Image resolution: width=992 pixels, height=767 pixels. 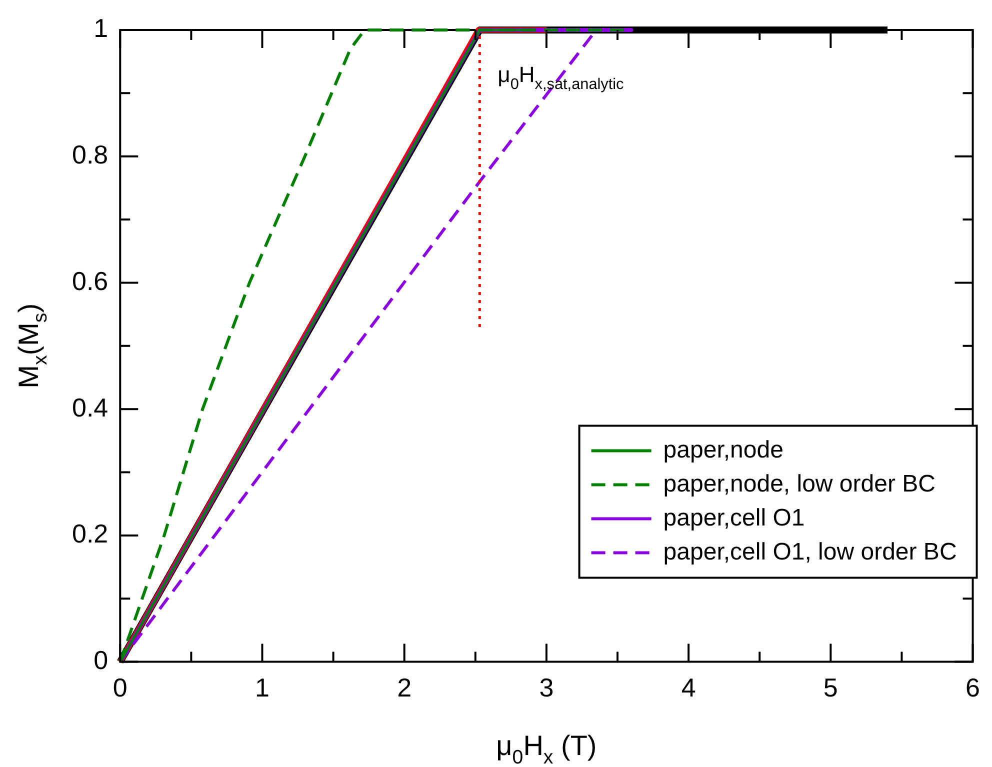 I want to click on y-tick-label: 0.8, so click(x=90, y=155).